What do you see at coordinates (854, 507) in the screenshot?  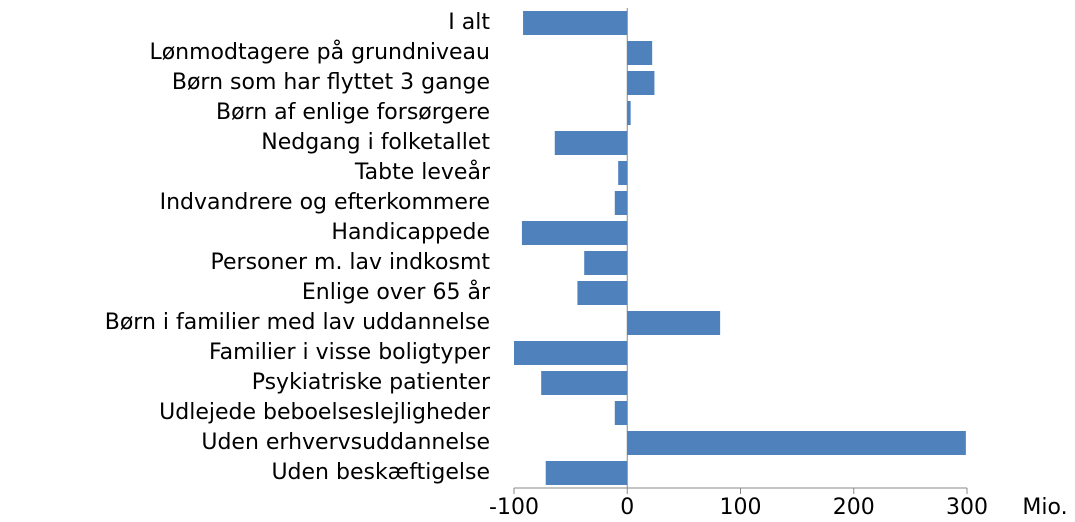 I see `x-tick-label: 200` at bounding box center [854, 507].